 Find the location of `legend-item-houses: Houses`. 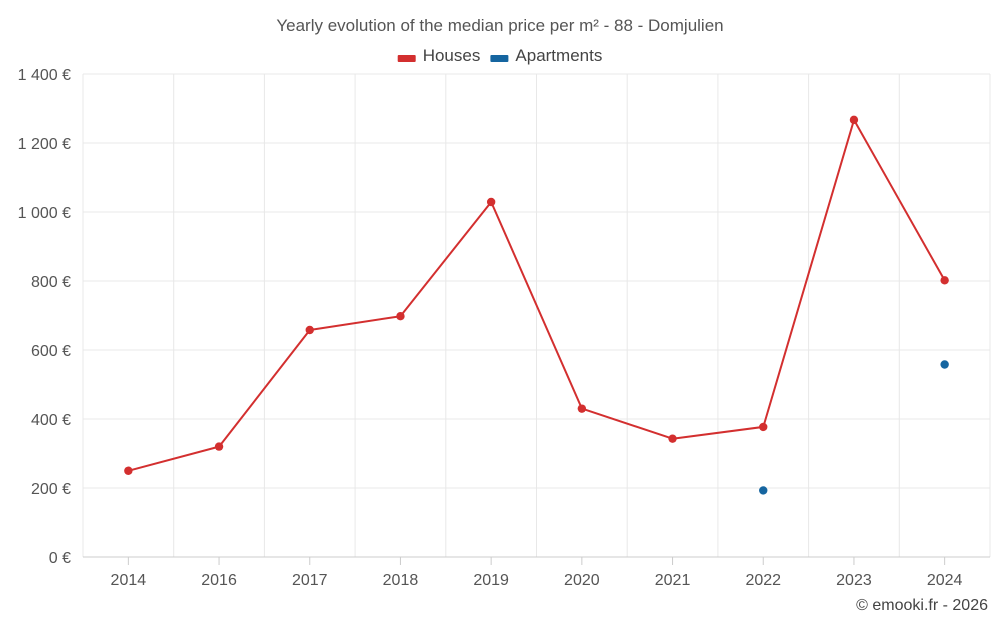

legend-item-houses: Houses is located at coordinates (439, 55).